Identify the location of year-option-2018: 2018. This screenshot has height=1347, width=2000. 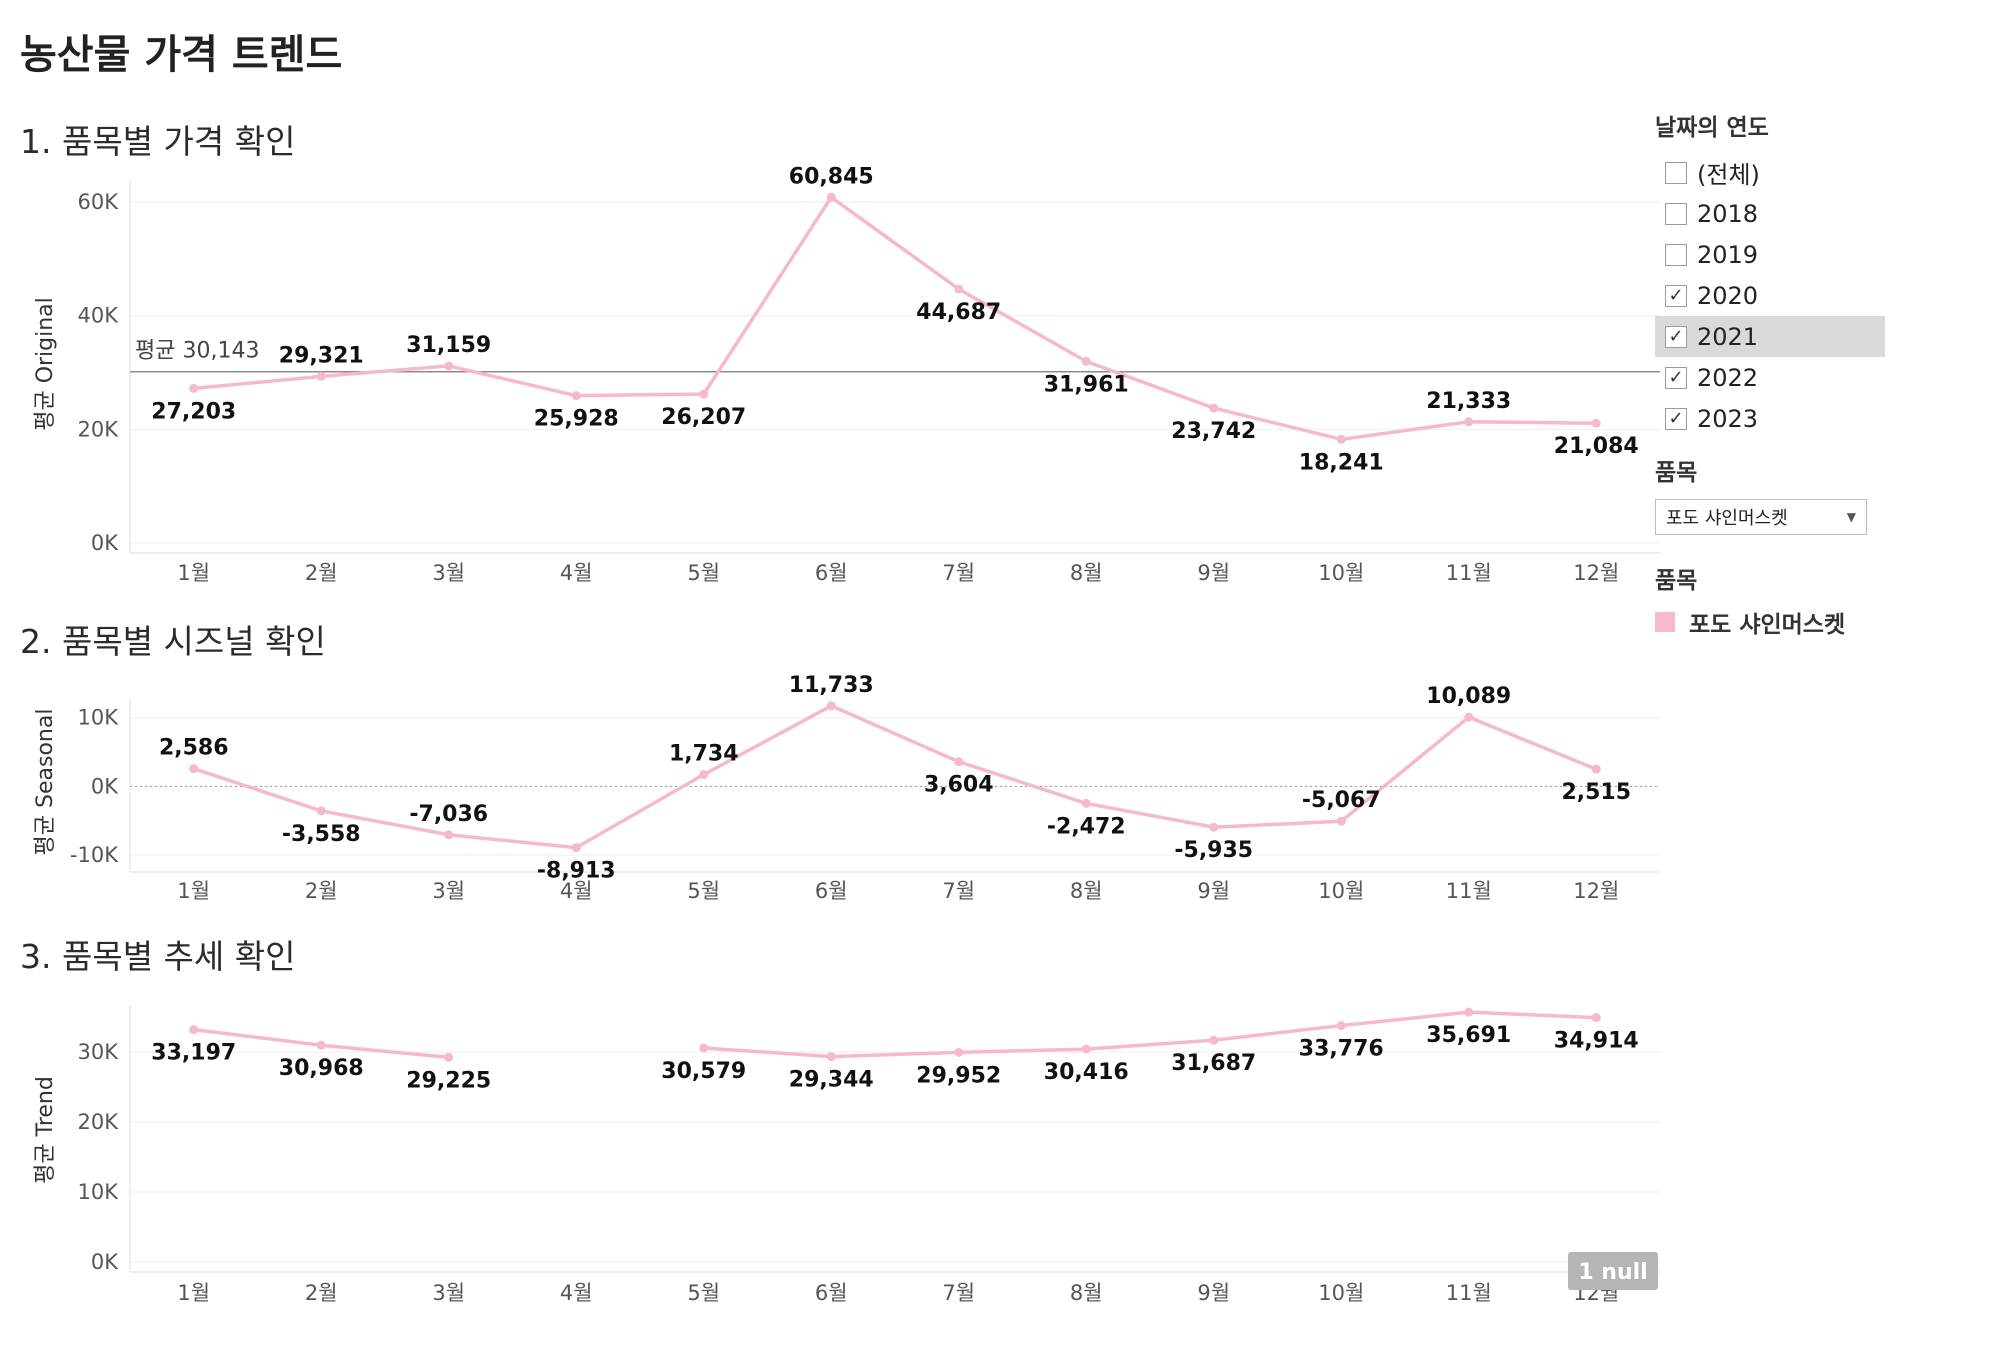
(1770, 213).